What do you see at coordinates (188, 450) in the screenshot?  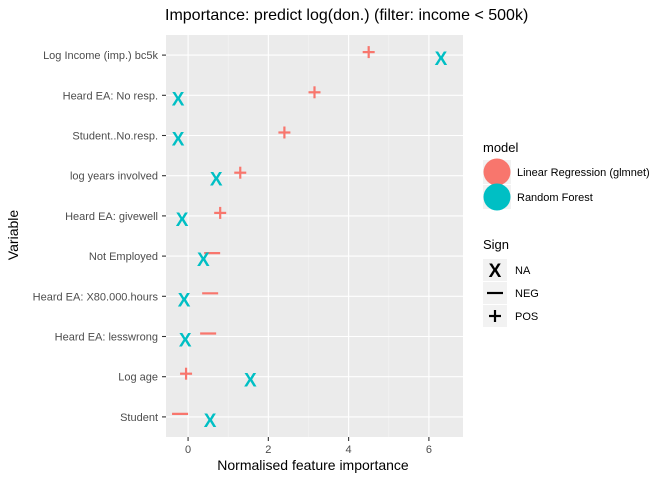 I see `x-tick-label: 0` at bounding box center [188, 450].